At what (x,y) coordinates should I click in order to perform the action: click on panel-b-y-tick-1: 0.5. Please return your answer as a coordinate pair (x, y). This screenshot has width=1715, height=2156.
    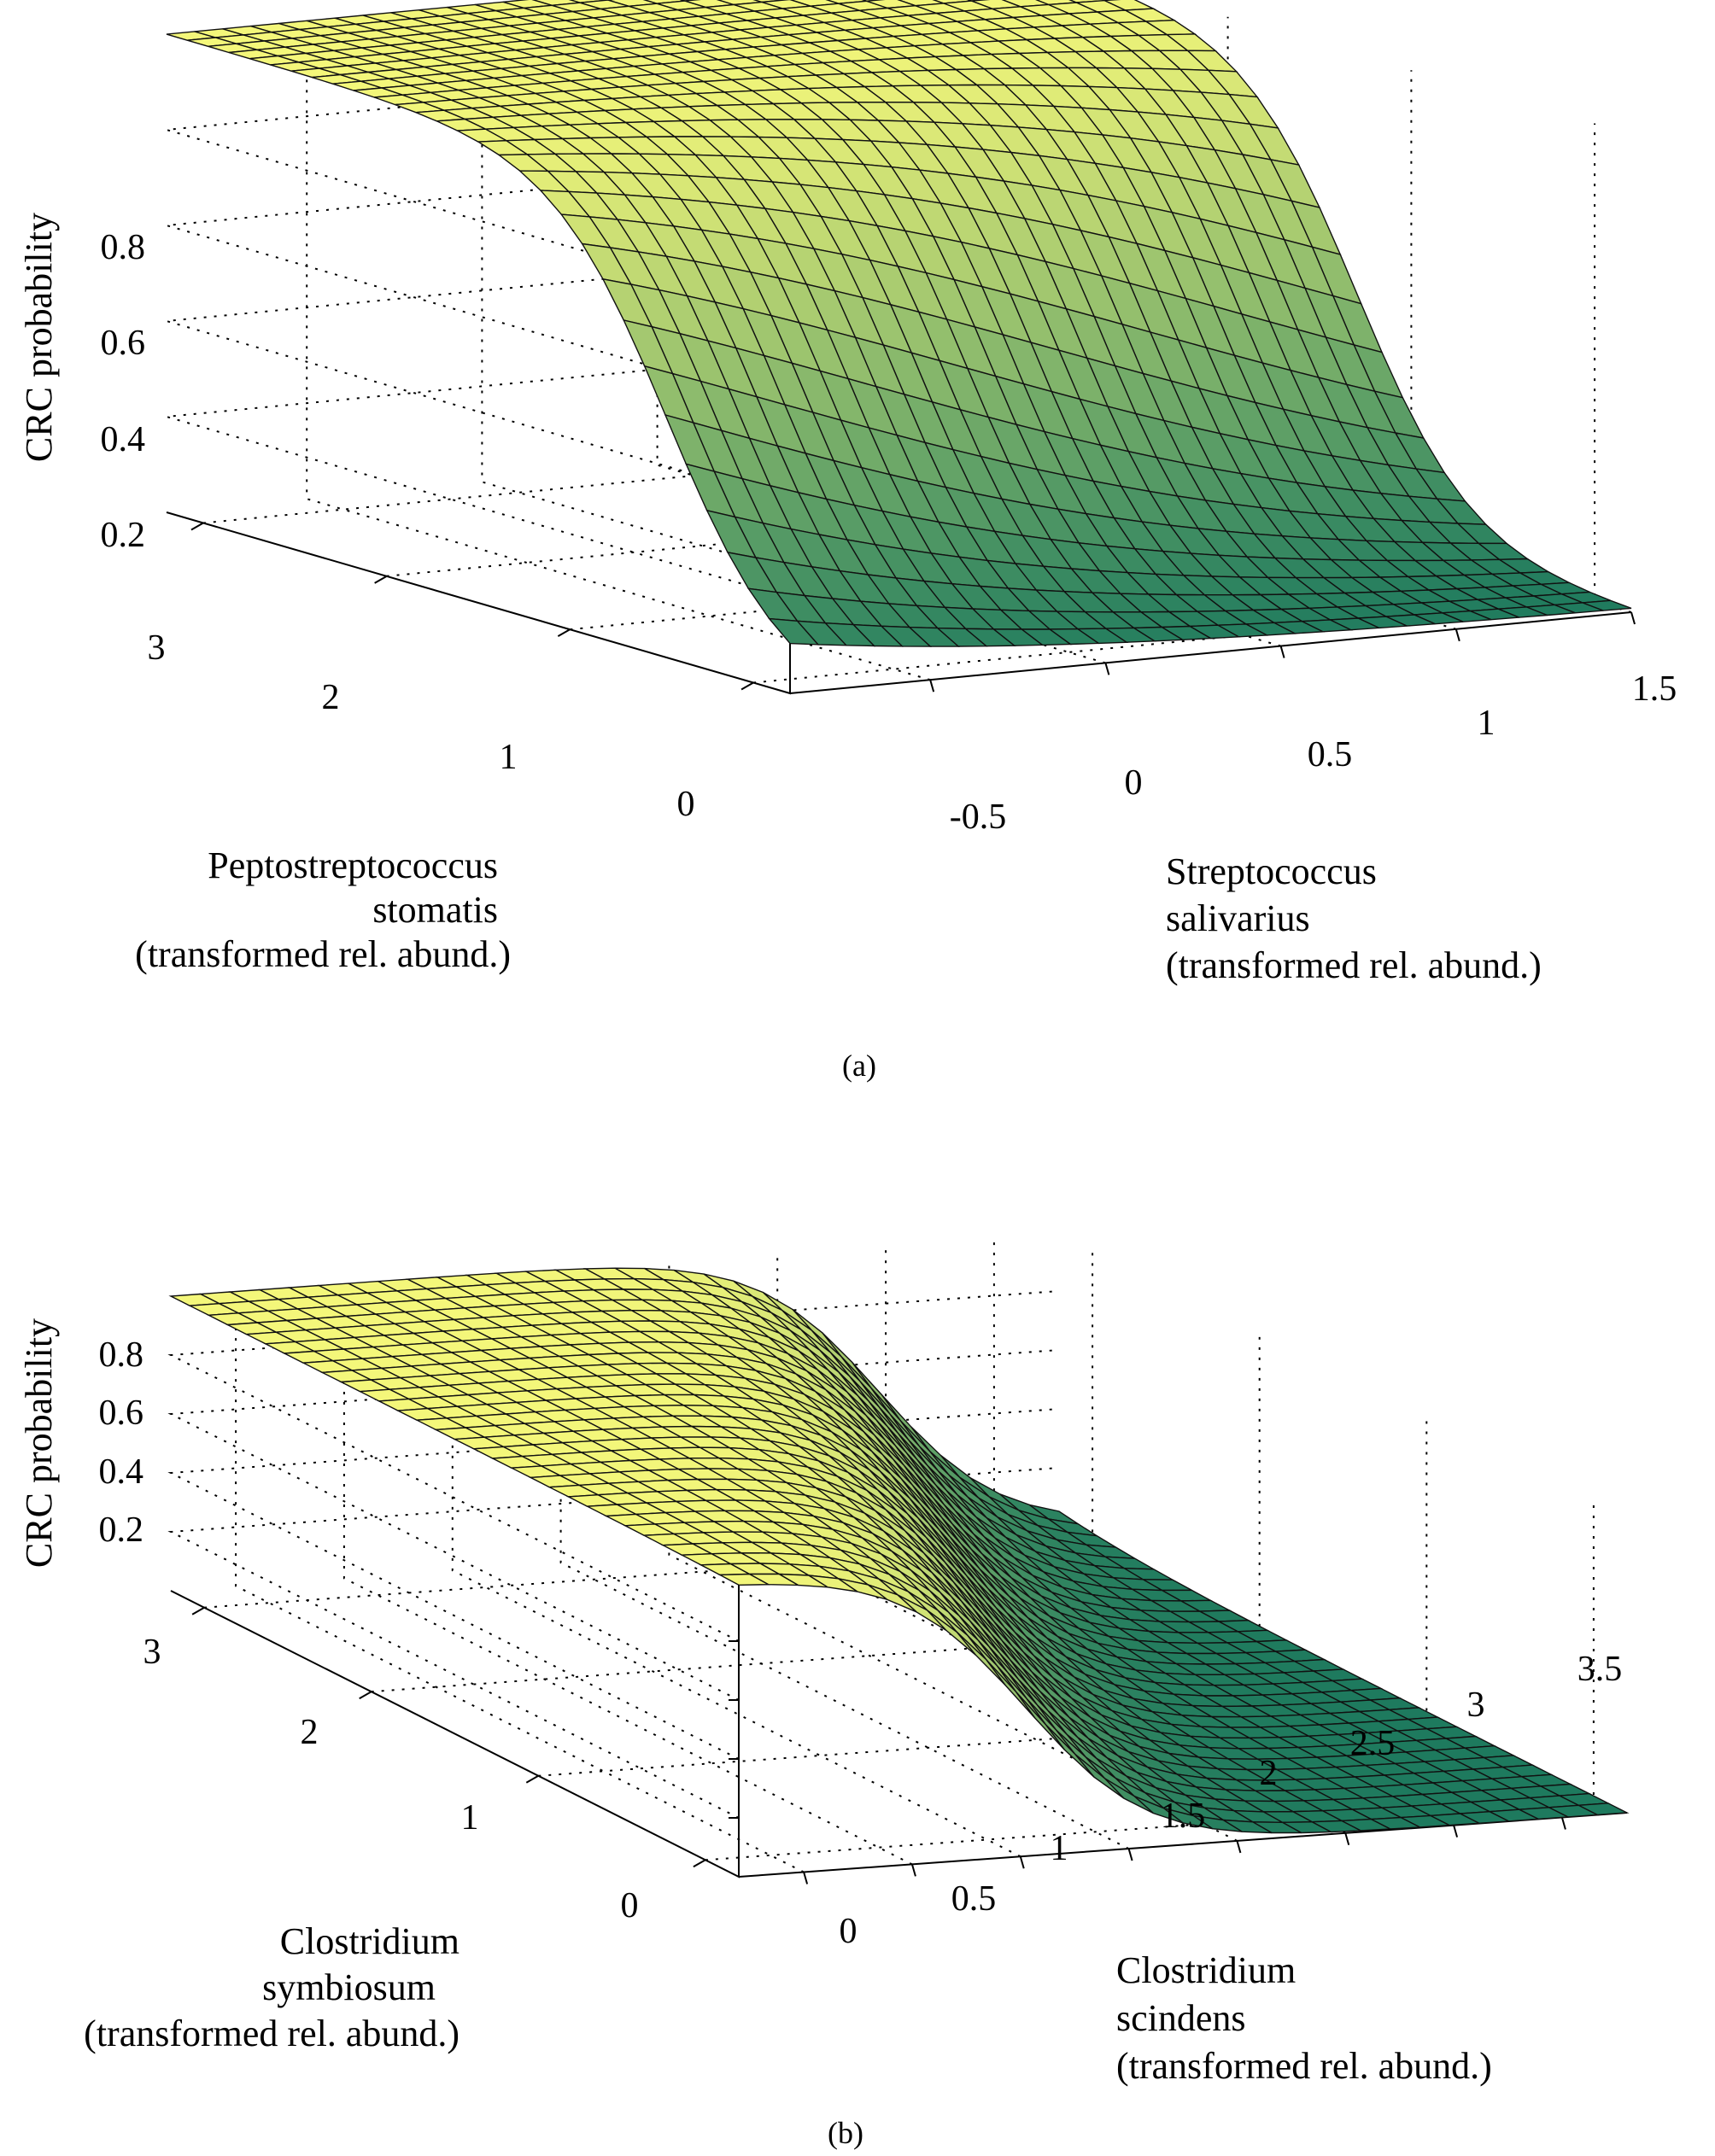
    Looking at the image, I should click on (974, 1899).